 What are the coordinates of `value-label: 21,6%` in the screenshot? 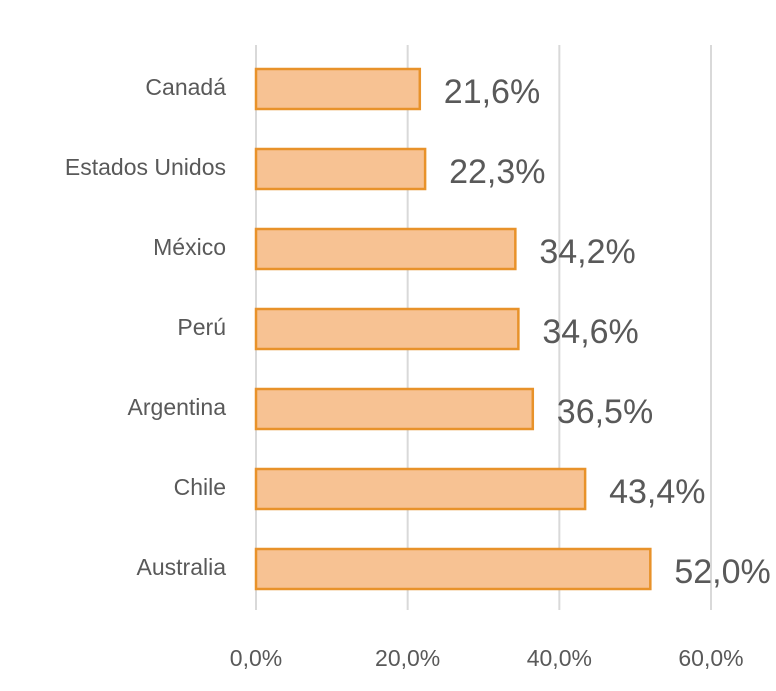 It's located at (492, 92).